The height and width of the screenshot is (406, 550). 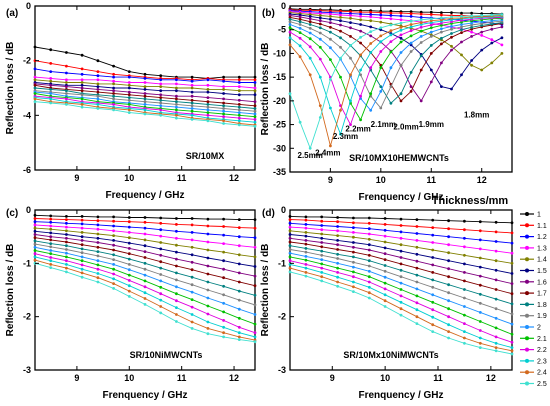 What do you see at coordinates (332, 378) in the screenshot?
I see `x-tick-label: 9` at bounding box center [332, 378].